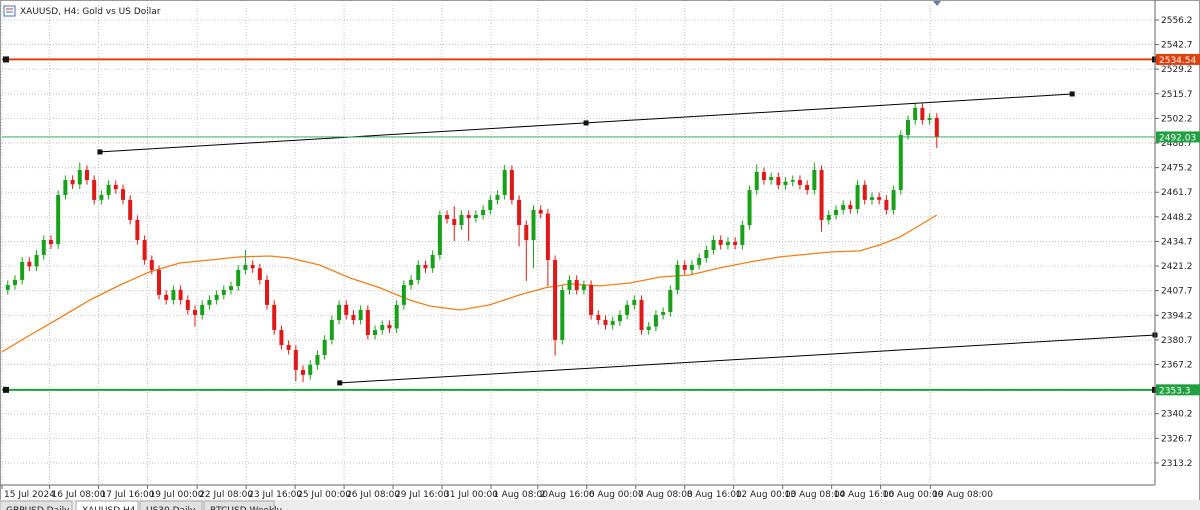 Image resolution: width=1200 pixels, height=510 pixels. I want to click on chart-tab: XAUUSD,H4, so click(107, 505).